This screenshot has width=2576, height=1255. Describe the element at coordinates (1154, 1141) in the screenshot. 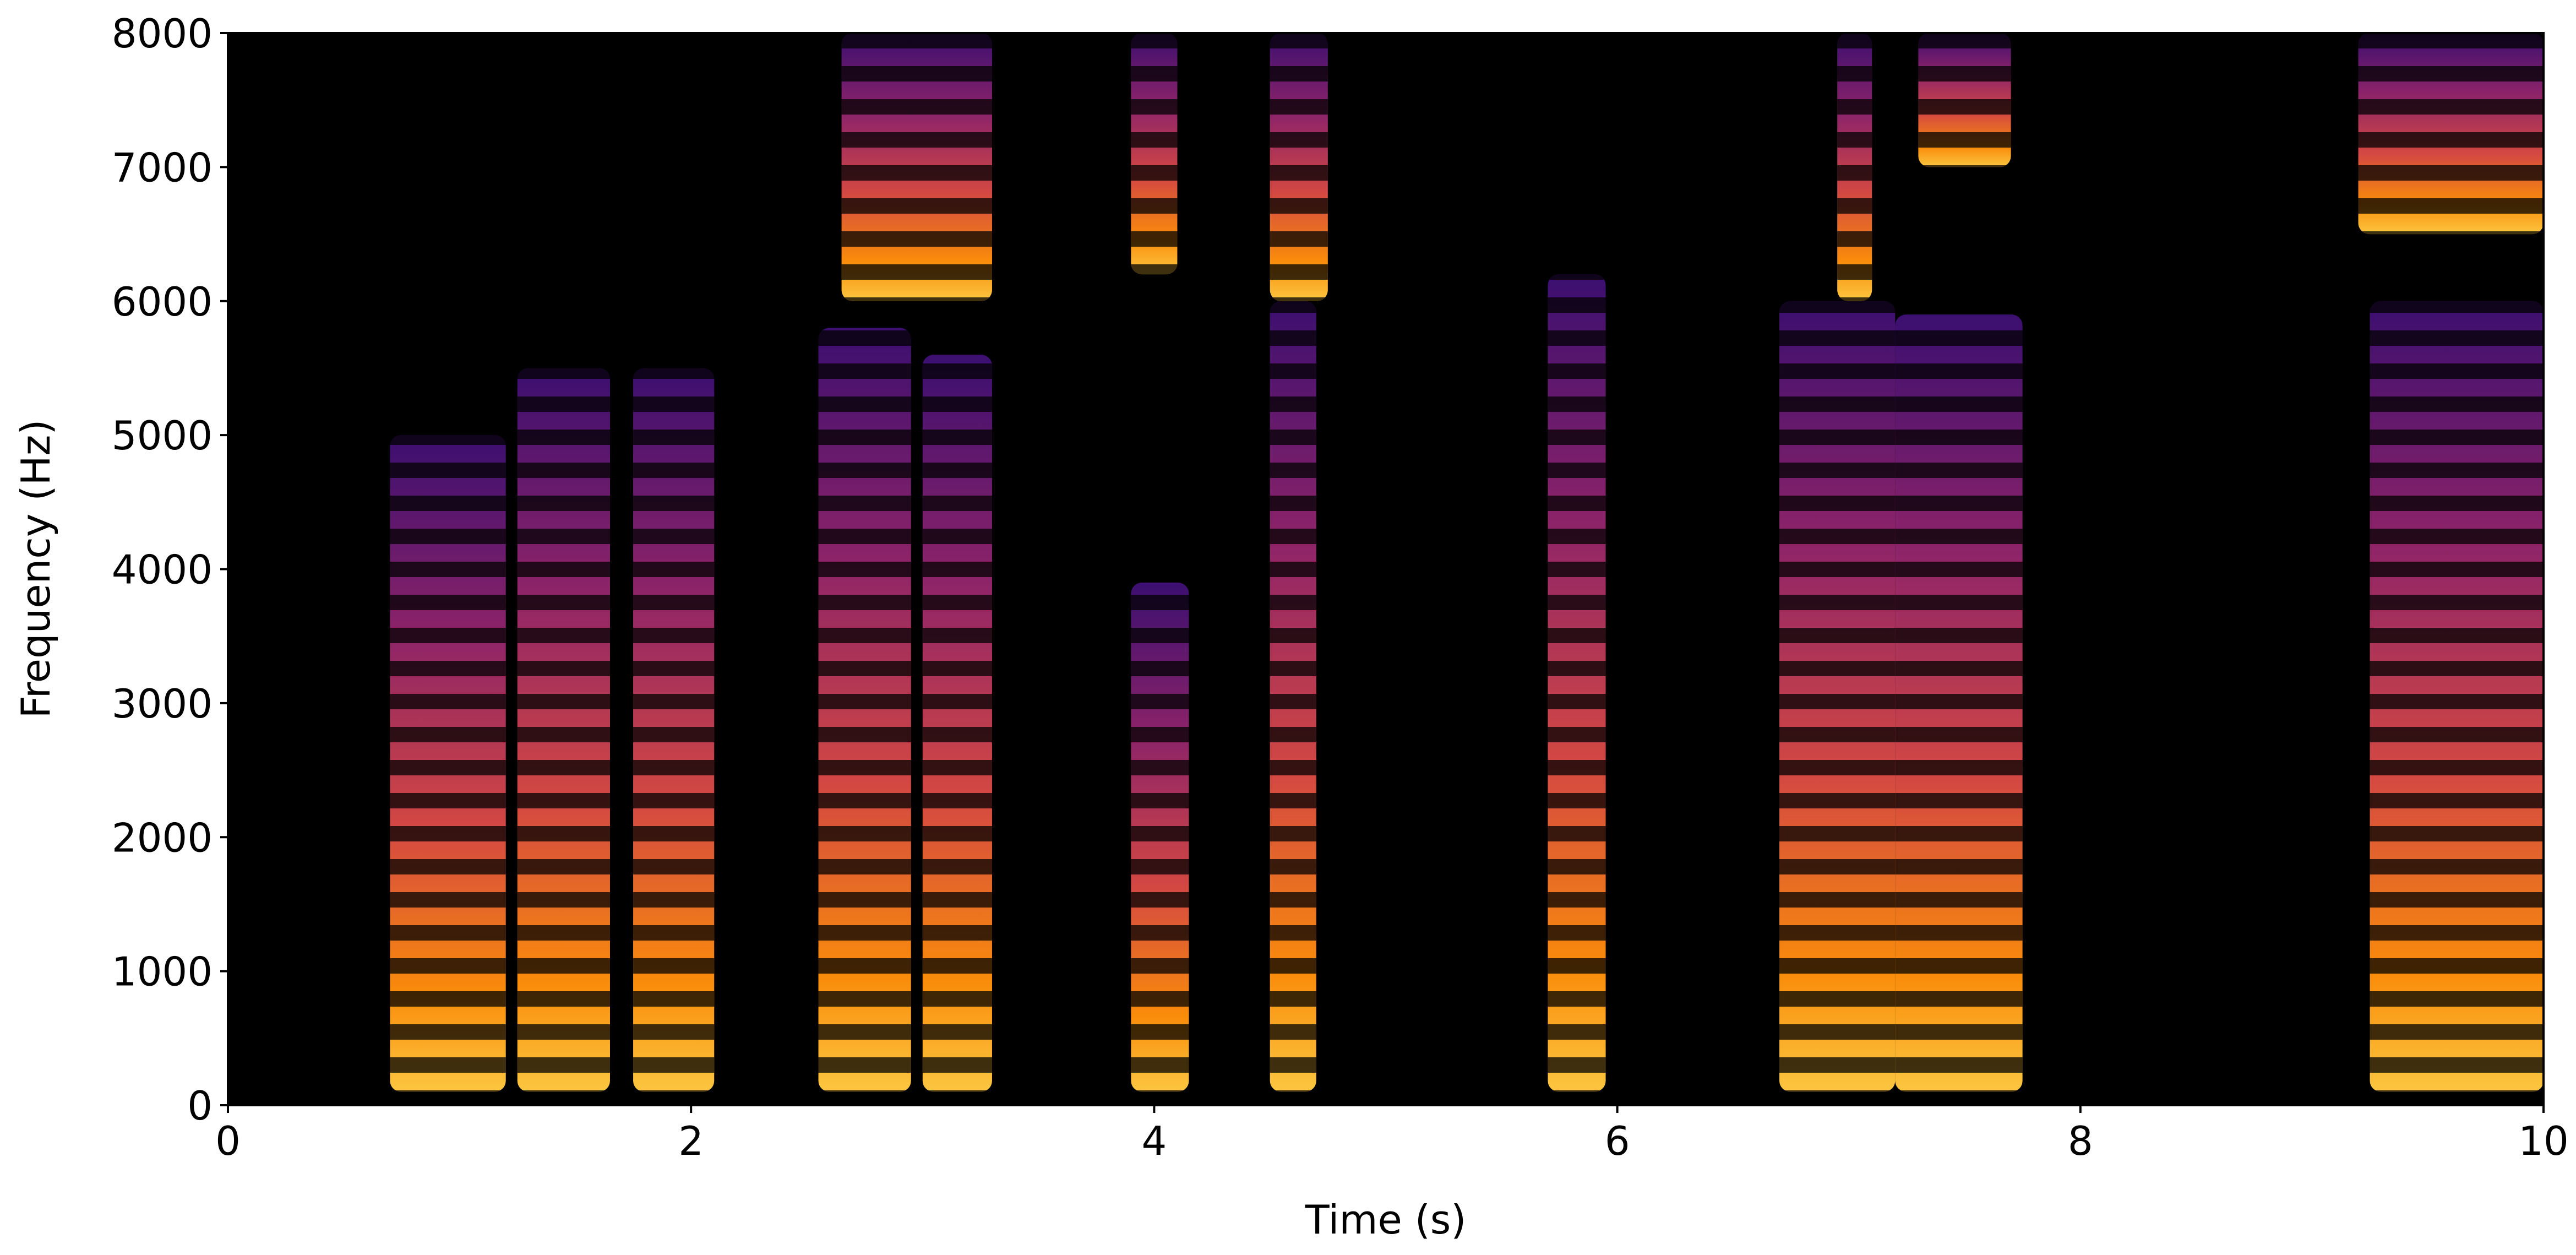

I see `x-tick-label: 4` at that location.